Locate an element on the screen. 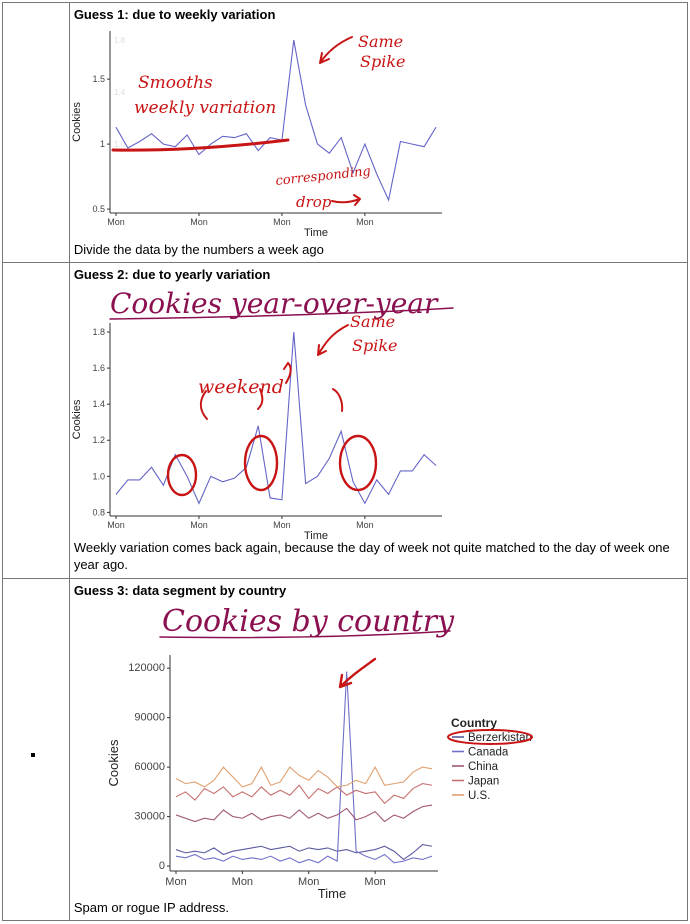  legend-label: Japan is located at coordinates (483, 782).